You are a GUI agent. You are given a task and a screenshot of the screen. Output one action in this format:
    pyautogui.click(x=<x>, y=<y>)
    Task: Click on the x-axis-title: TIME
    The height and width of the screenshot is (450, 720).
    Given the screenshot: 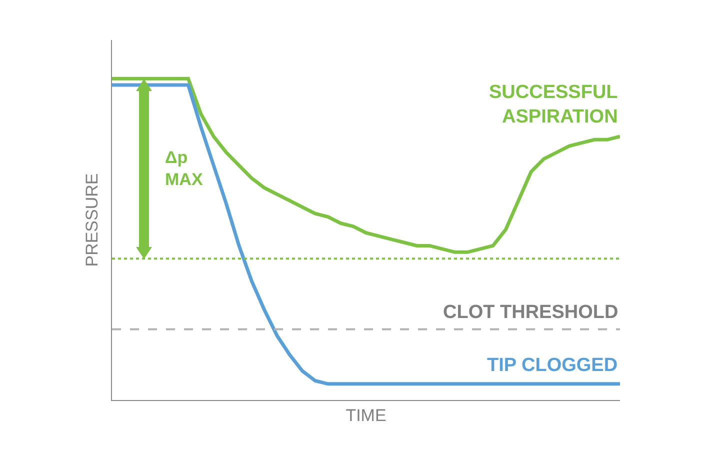 What is the action you would take?
    pyautogui.click(x=366, y=415)
    